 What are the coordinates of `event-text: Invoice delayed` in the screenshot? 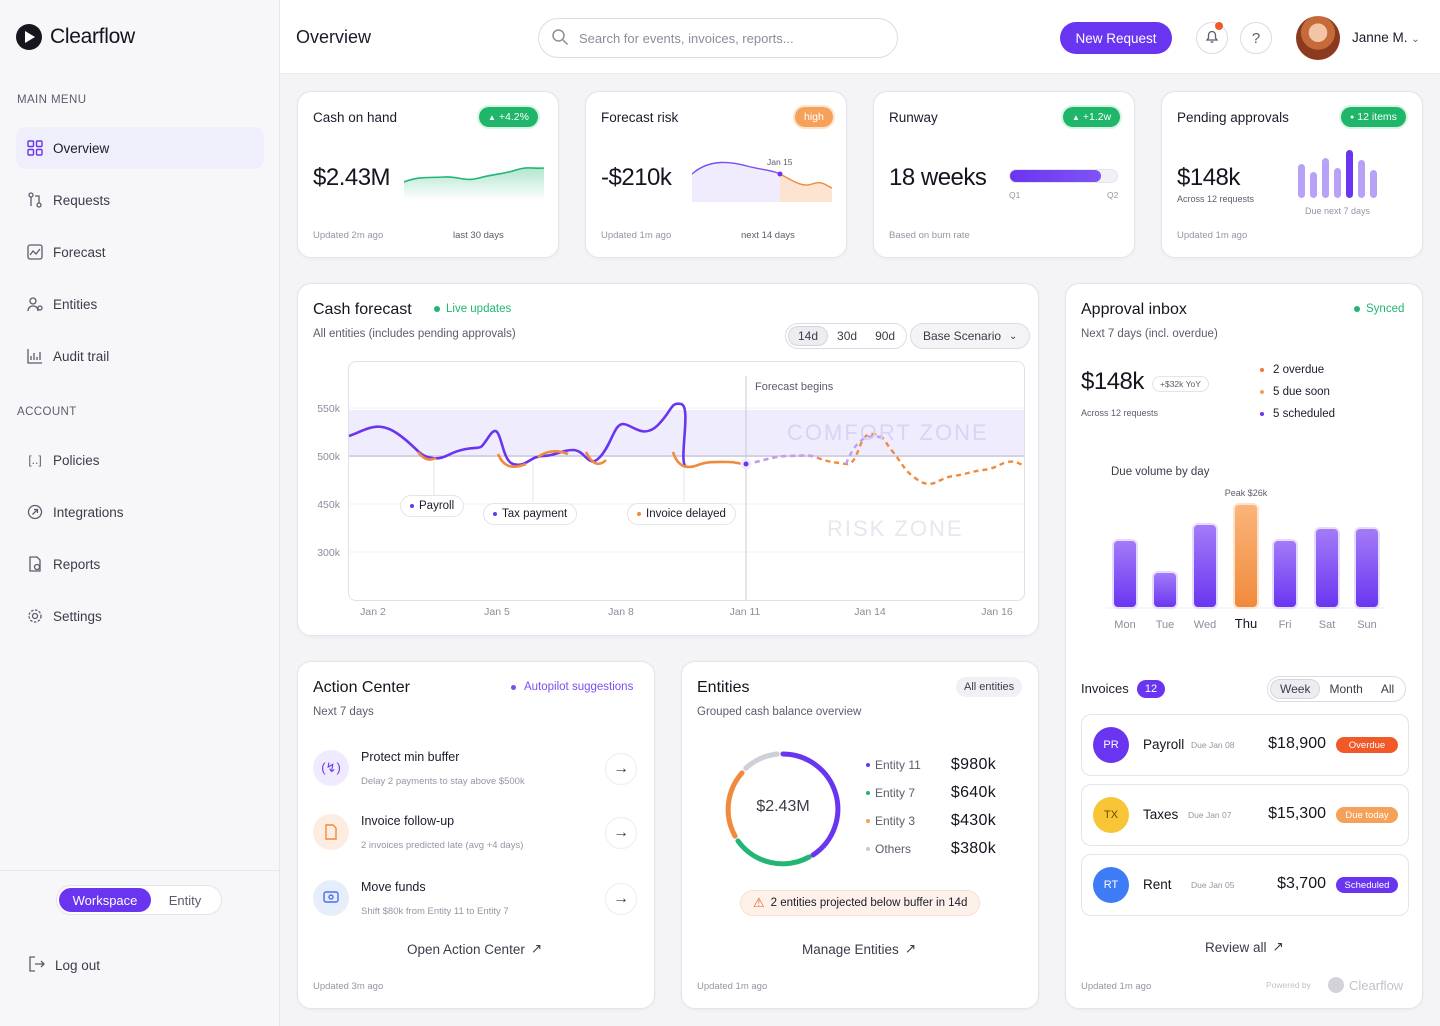 It's located at (686, 514).